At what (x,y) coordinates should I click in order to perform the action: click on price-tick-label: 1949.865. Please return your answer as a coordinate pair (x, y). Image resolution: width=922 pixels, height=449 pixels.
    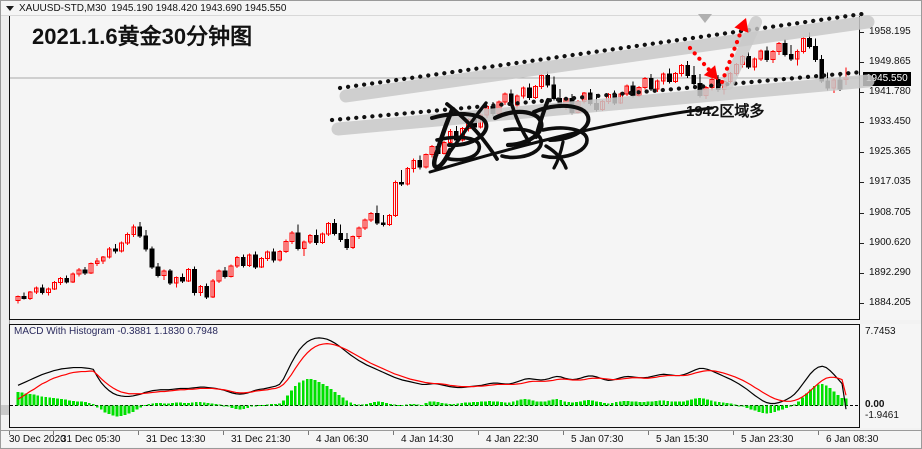
    Looking at the image, I should click on (890, 62).